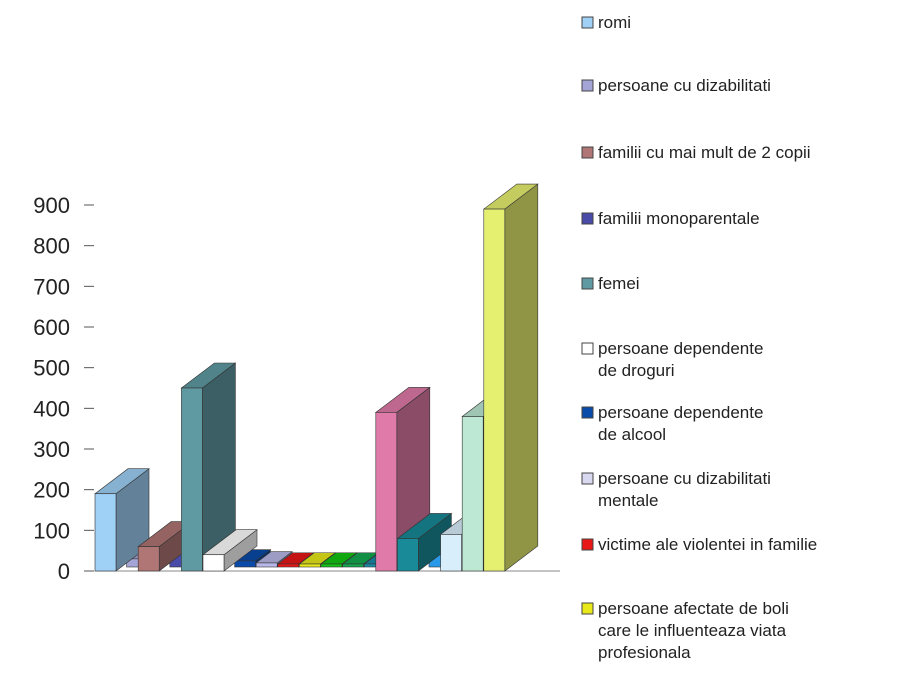  I want to click on legend-label: familii cu mai mult de 2 copii, so click(704, 152).